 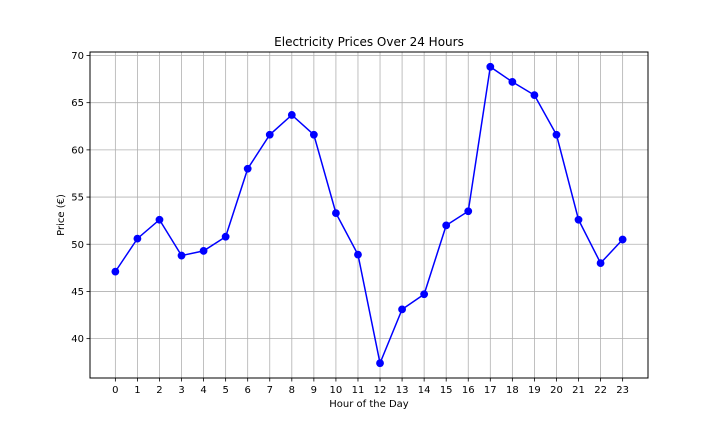 I want to click on x-tick-label: 11, so click(x=358, y=390).